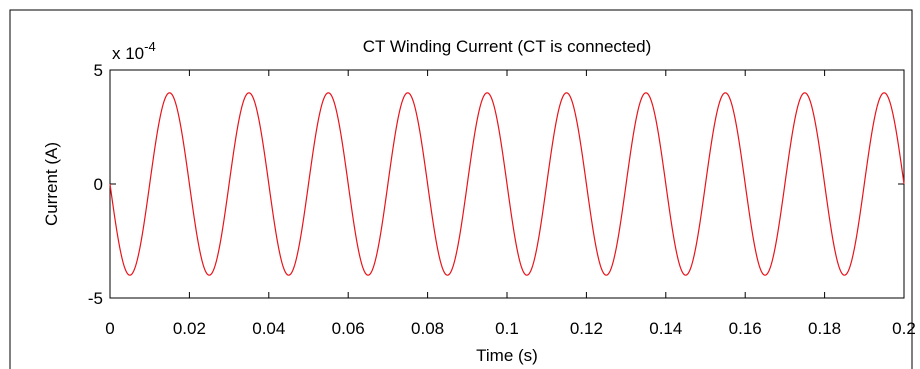 Image resolution: width=920 pixels, height=369 pixels. What do you see at coordinates (98, 70) in the screenshot?
I see `y-tick-label: 5` at bounding box center [98, 70].